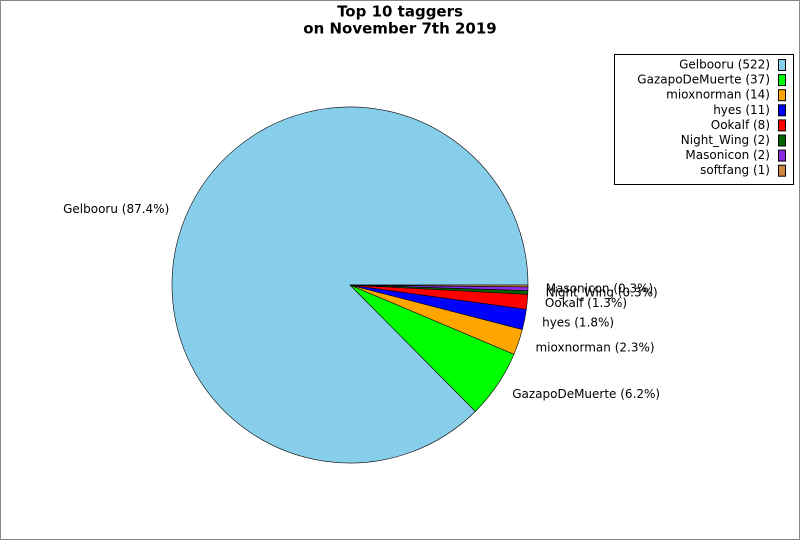  What do you see at coordinates (735, 170) in the screenshot?
I see `legend-label: softfang (1)` at bounding box center [735, 170].